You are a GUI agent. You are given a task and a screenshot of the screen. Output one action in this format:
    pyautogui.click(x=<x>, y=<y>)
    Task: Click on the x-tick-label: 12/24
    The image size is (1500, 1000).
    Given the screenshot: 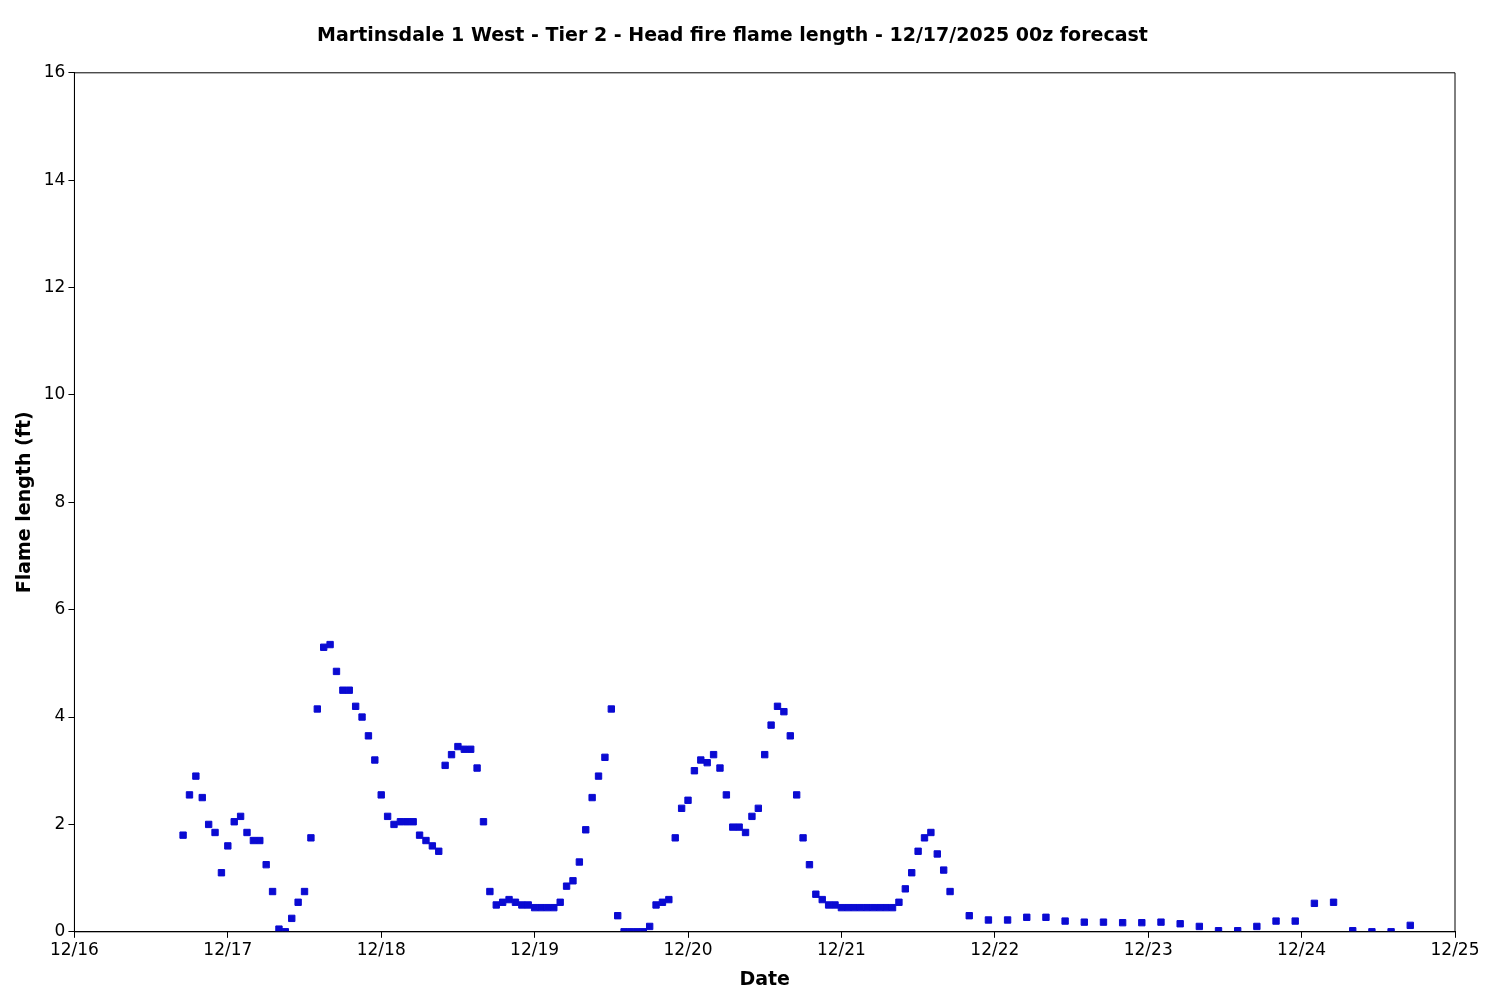 What is the action you would take?
    pyautogui.click(x=1302, y=949)
    